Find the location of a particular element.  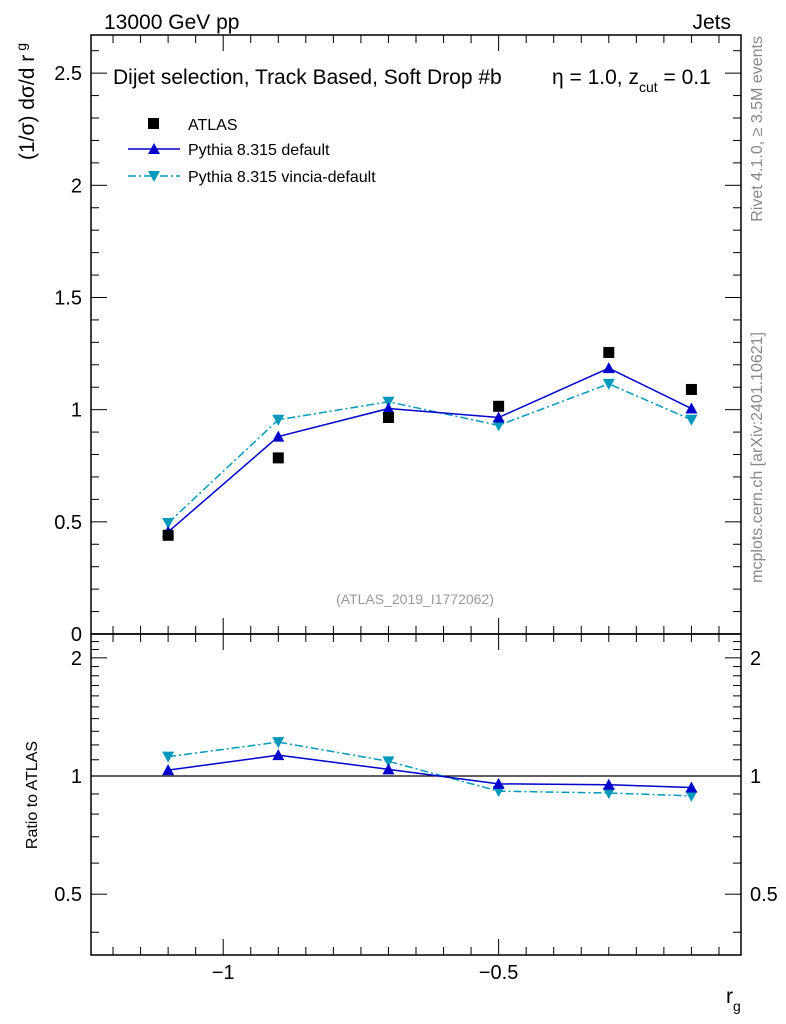

main-ytick-label: 1 is located at coordinates (76, 411).